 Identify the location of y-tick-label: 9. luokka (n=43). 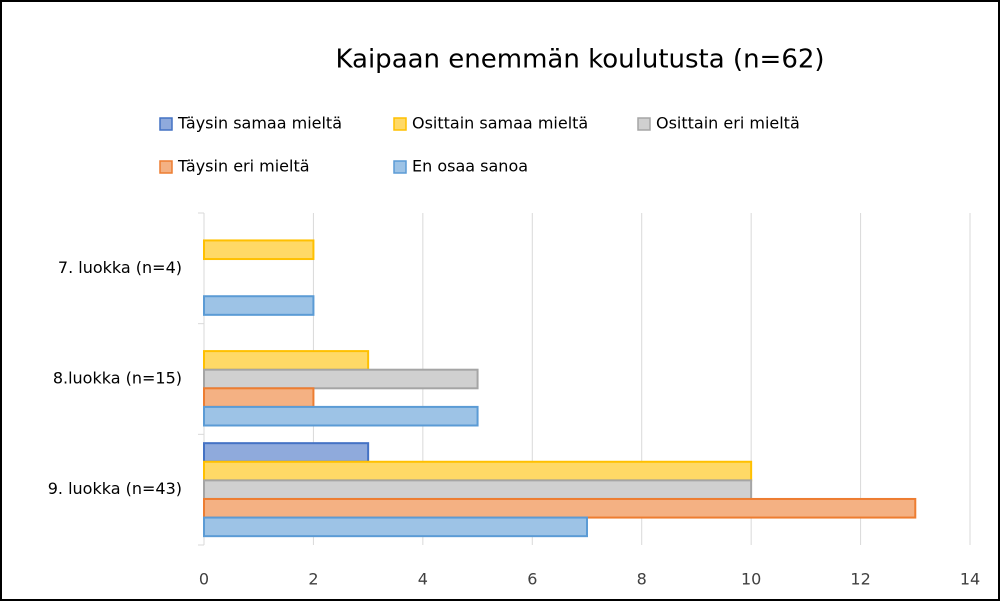
(115, 488).